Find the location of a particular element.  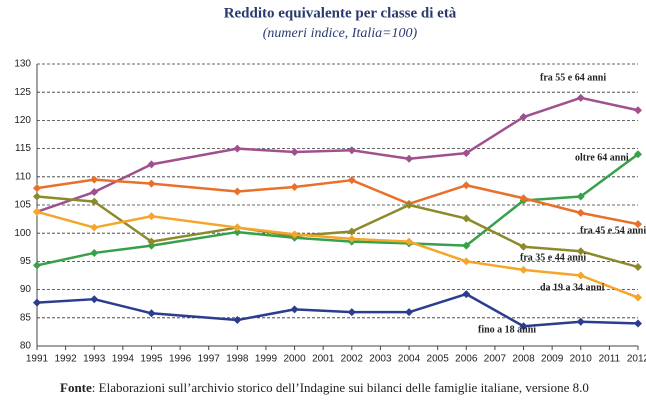

x-tick-label: 2001 is located at coordinates (323, 359).